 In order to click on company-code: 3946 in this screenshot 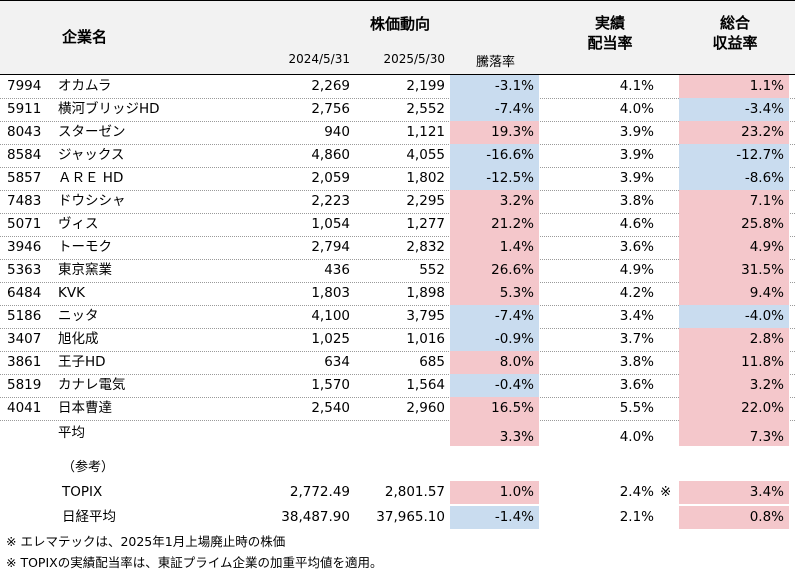, I will do `click(24, 247)`.